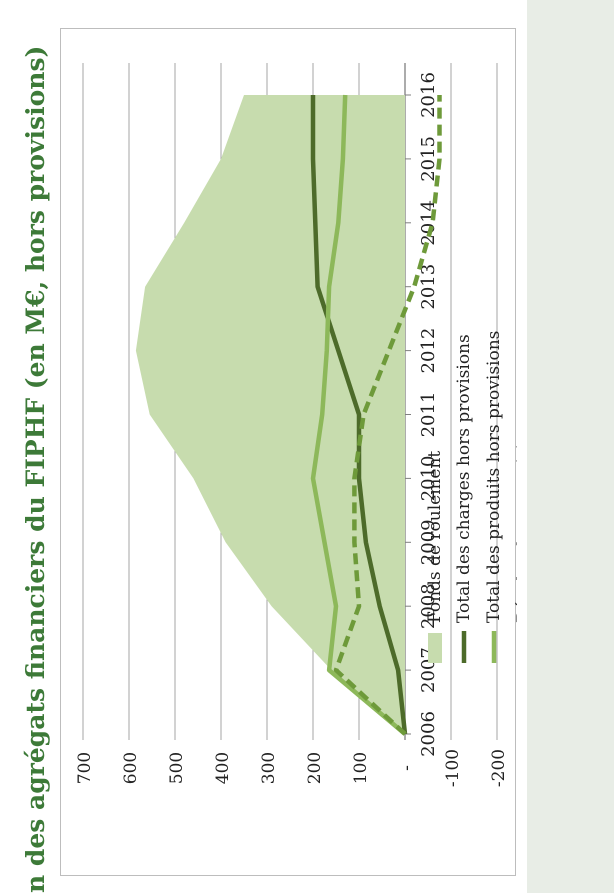  I want to click on y-tick-label: 700, so click(85, 768).